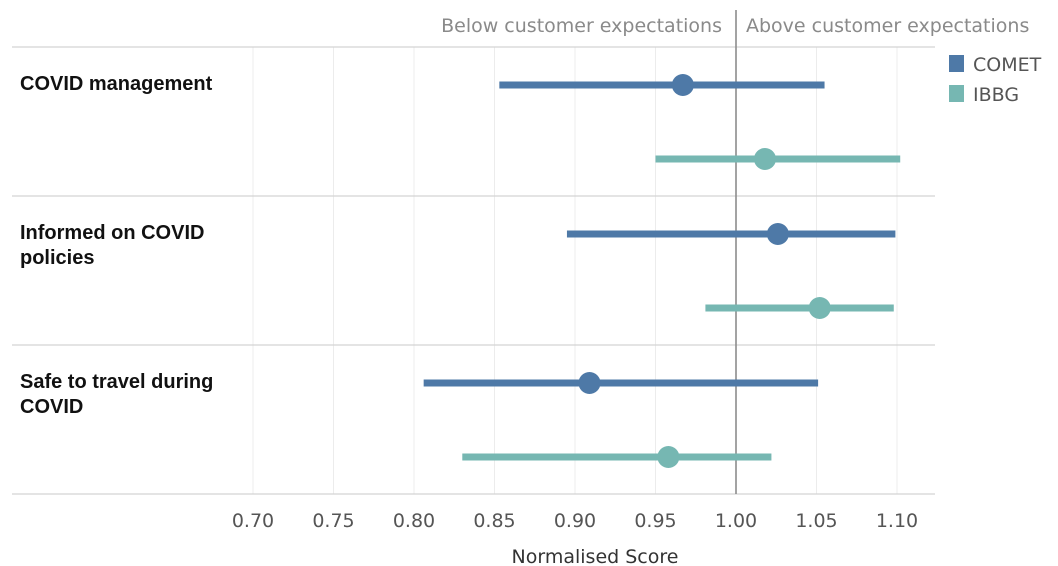  What do you see at coordinates (956, 63) in the screenshot?
I see `legend-swatch-comet` at bounding box center [956, 63].